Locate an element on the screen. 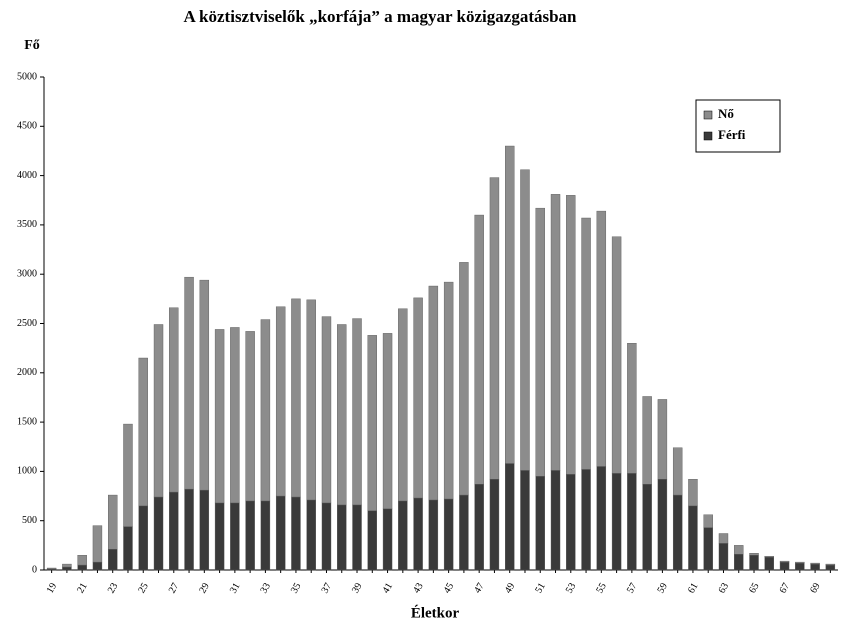  x-tick-label: 35 is located at coordinates (296, 588).